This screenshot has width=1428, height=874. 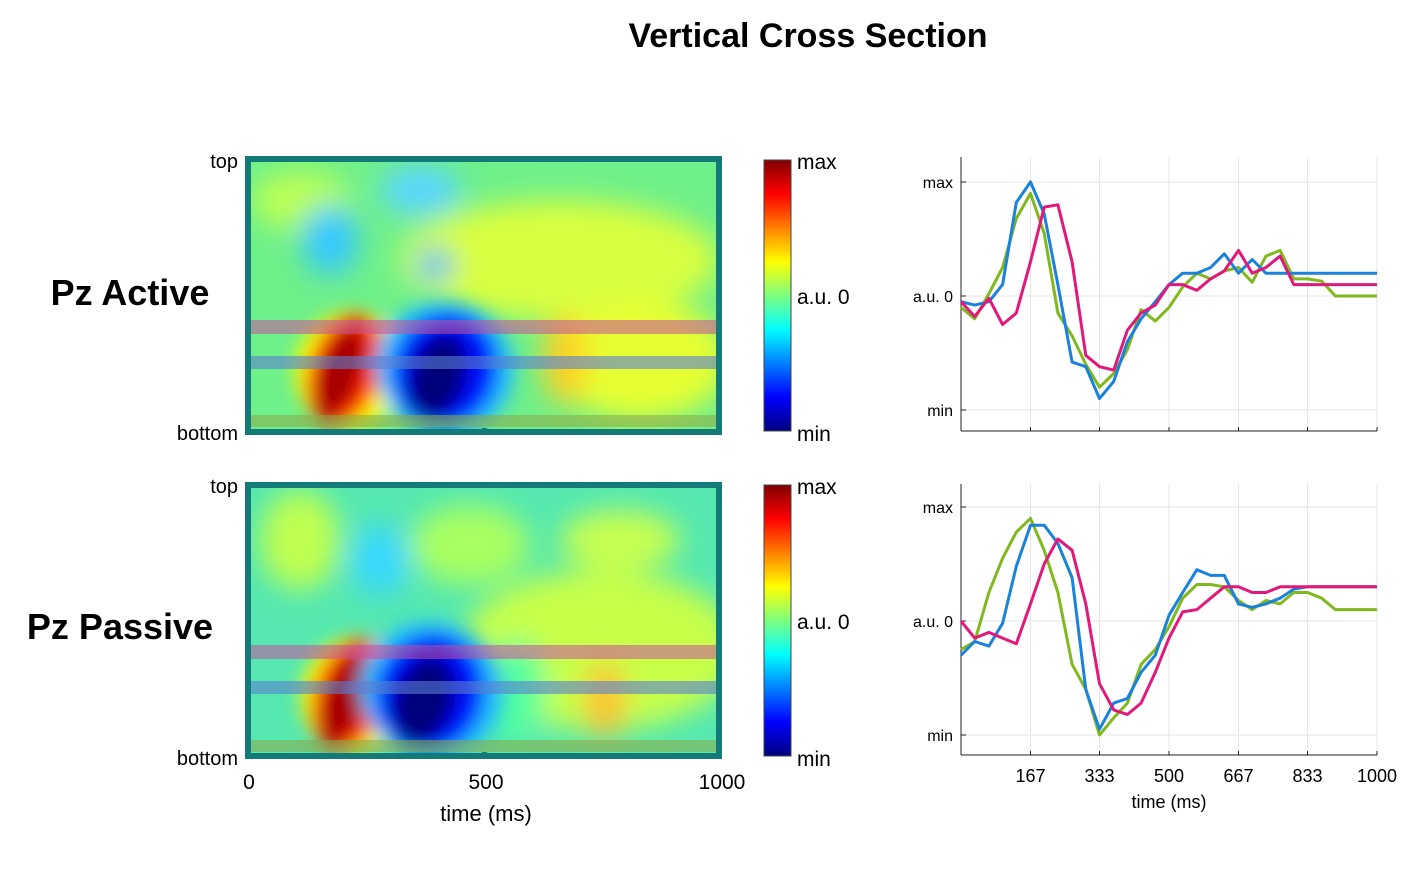 What do you see at coordinates (483, 620) in the screenshot?
I see `heatmap-passive` at bounding box center [483, 620].